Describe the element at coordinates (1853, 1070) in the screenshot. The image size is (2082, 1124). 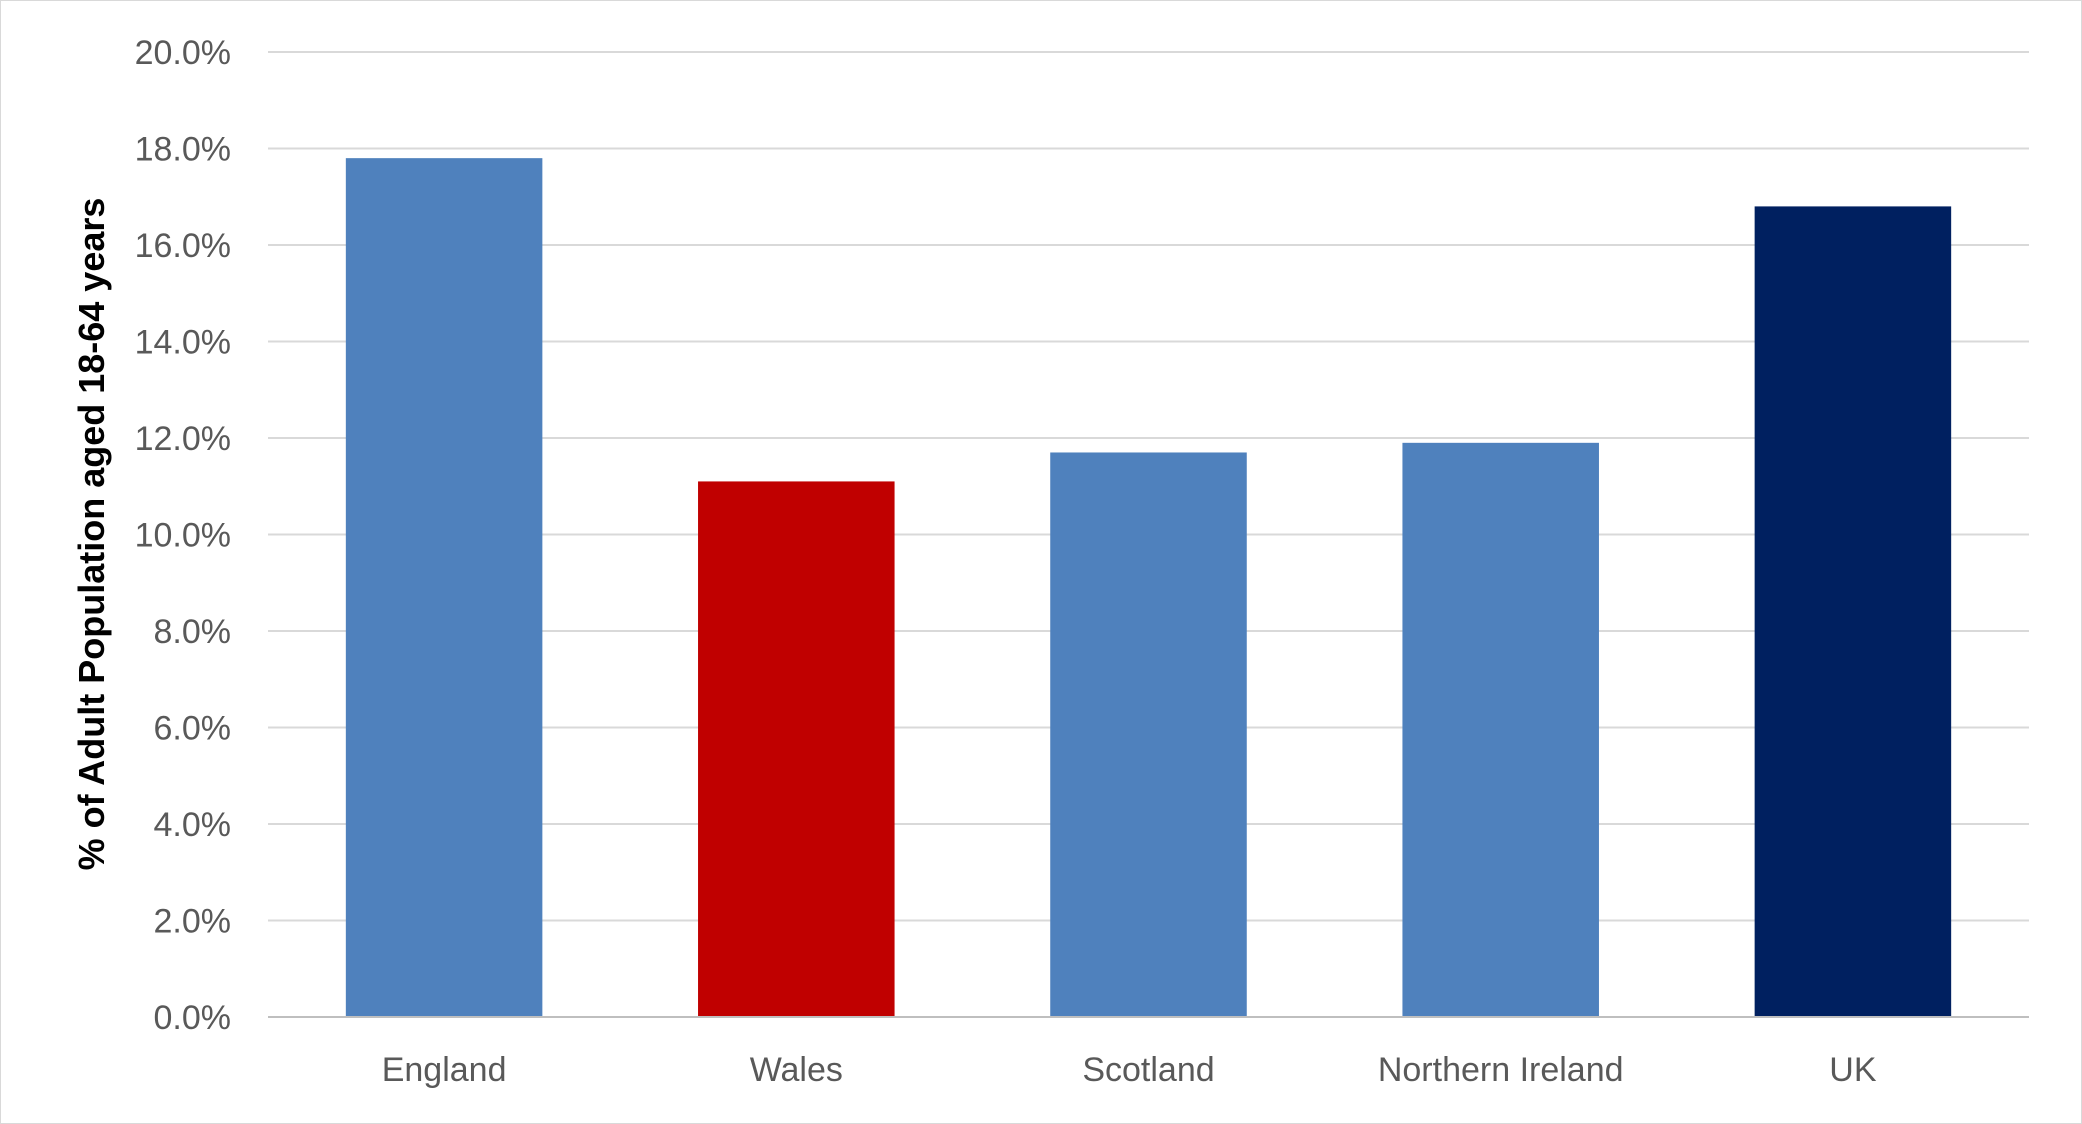
I see `x-category-label: UK` at that location.